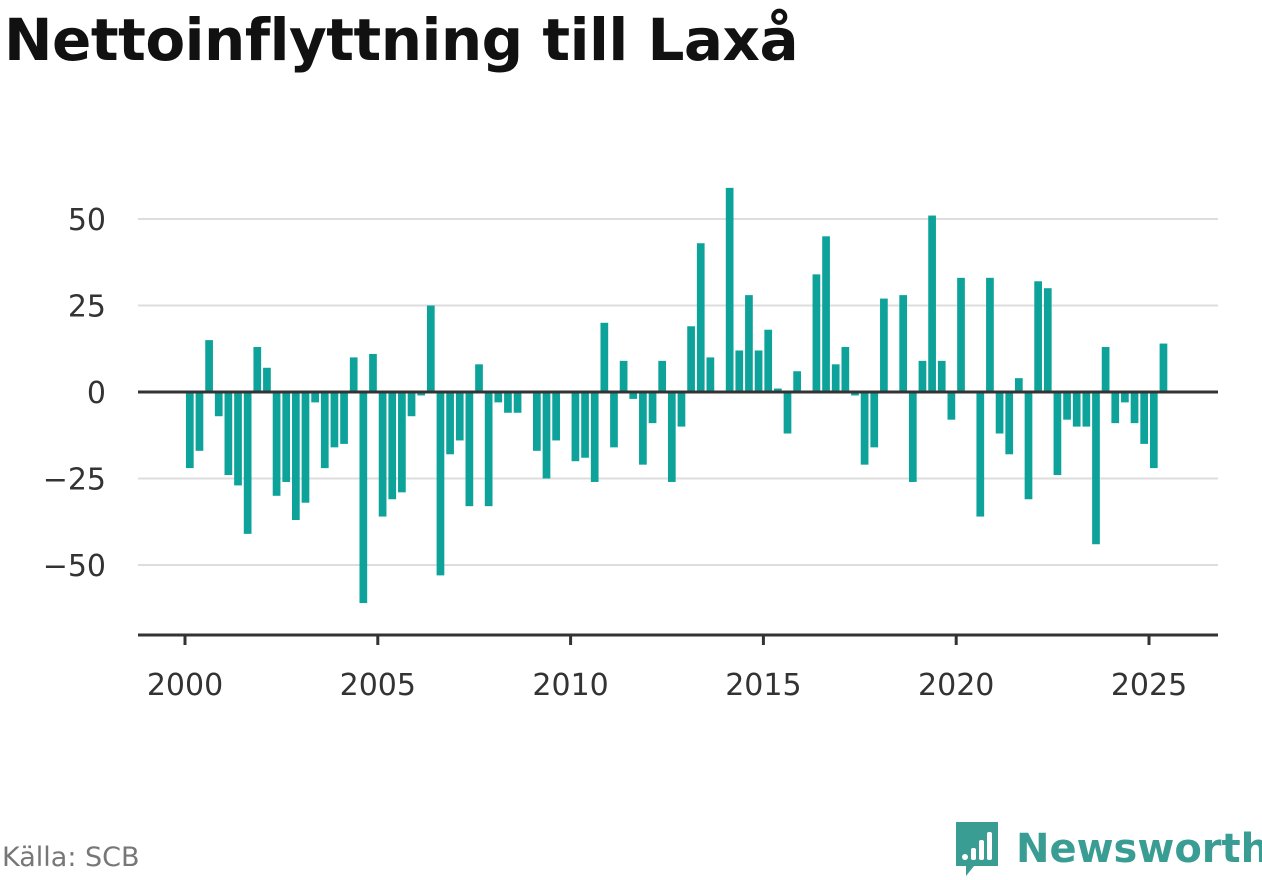 This screenshot has width=1262, height=880. What do you see at coordinates (956, 685) in the screenshot?
I see `x-tick-label: 2020` at bounding box center [956, 685].